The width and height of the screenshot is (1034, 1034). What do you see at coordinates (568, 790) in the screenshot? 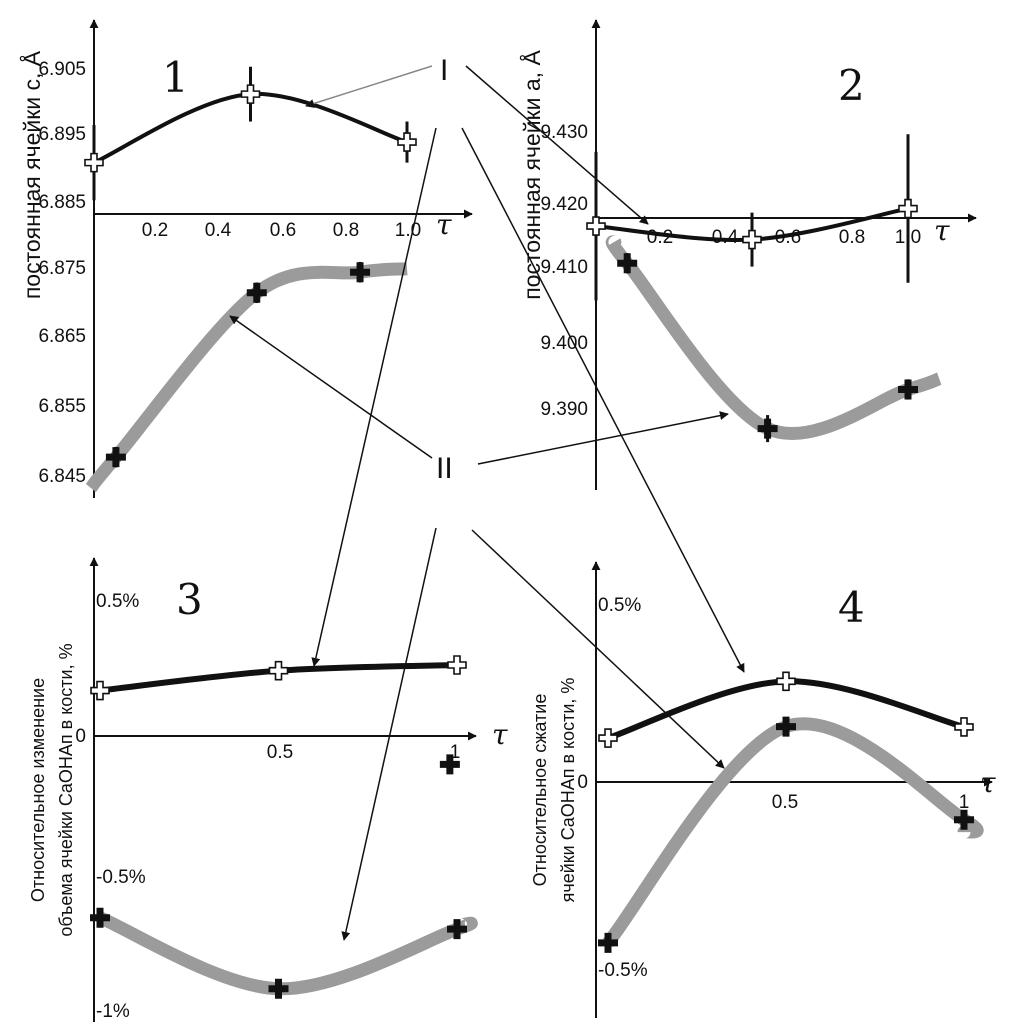
I see `panel-4-ylabel-line2: ячейки CaOHAп в кости, %` at bounding box center [568, 790].